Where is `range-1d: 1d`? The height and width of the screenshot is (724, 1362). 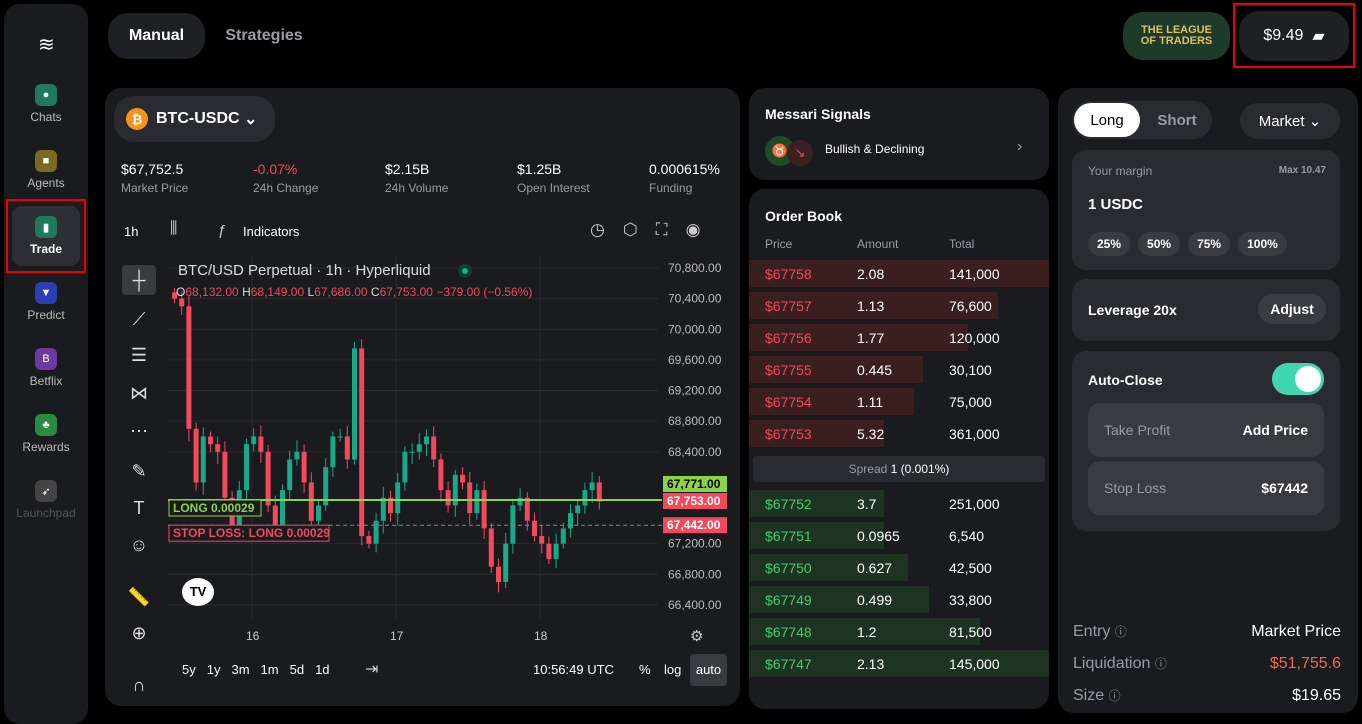
range-1d: 1d is located at coordinates (322, 669).